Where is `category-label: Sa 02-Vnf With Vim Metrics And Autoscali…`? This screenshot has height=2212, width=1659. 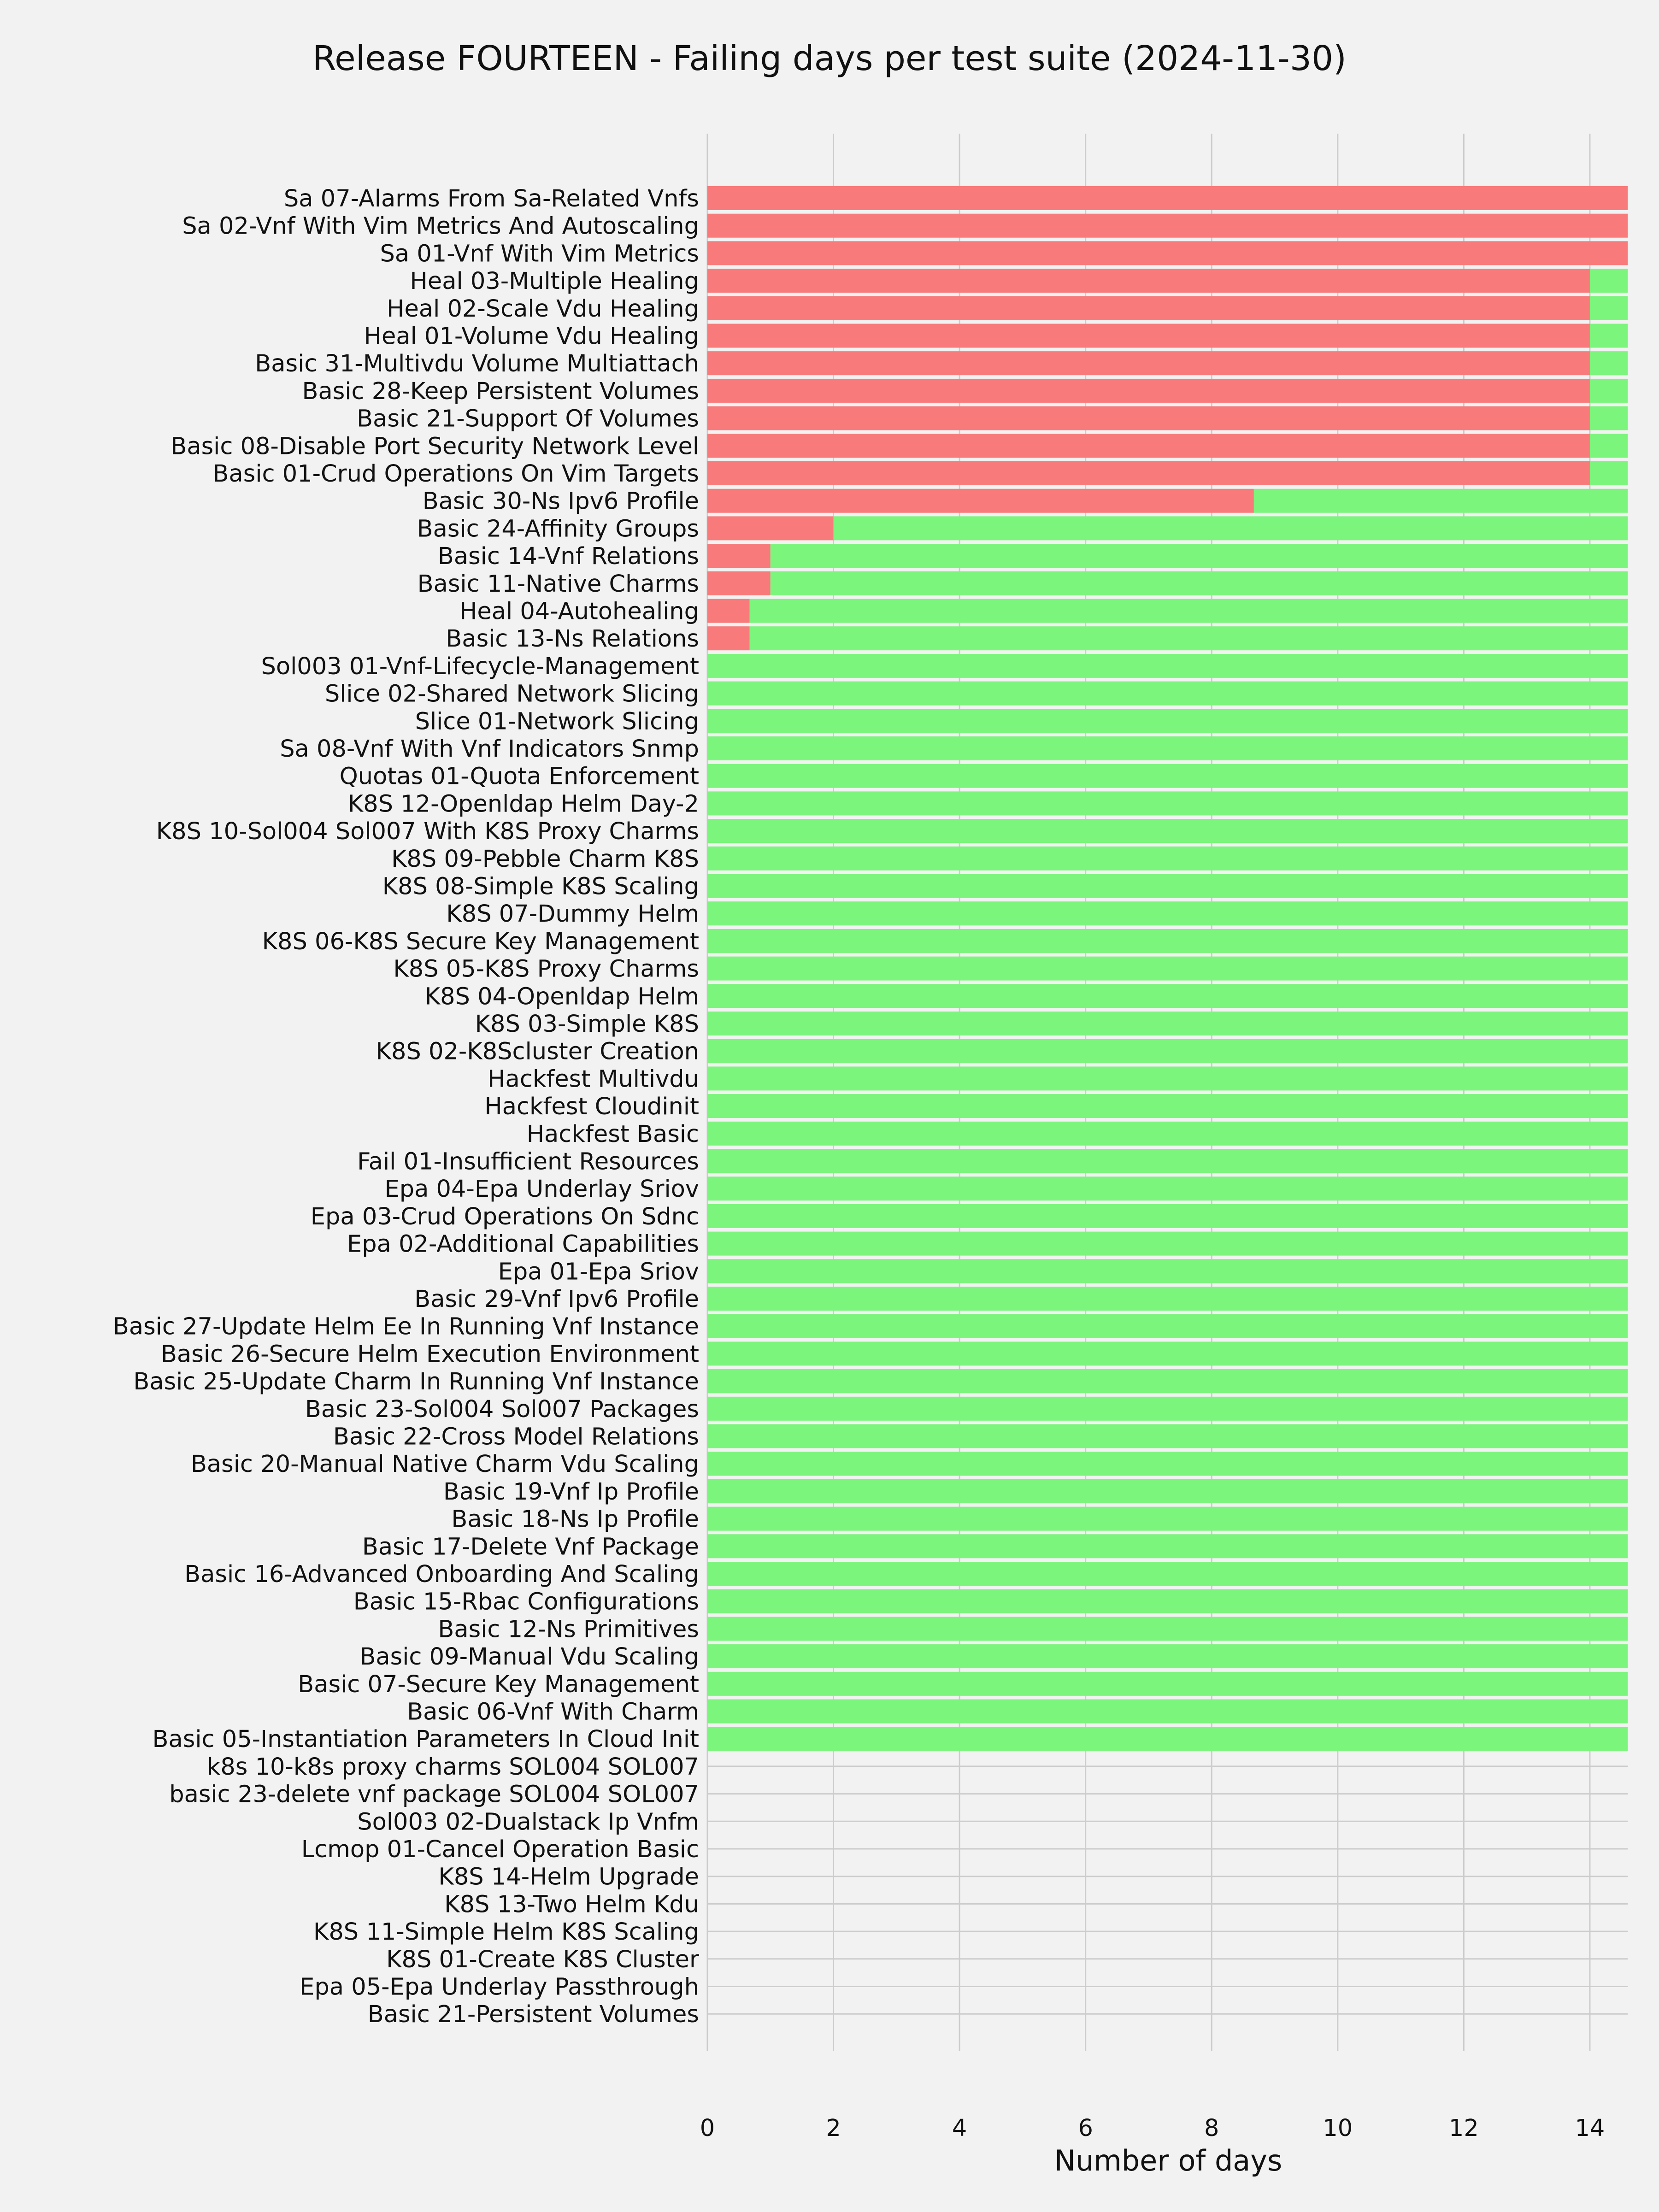 category-label: Sa 02-Vnf With Vim Metrics And Autoscali… is located at coordinates (440, 226).